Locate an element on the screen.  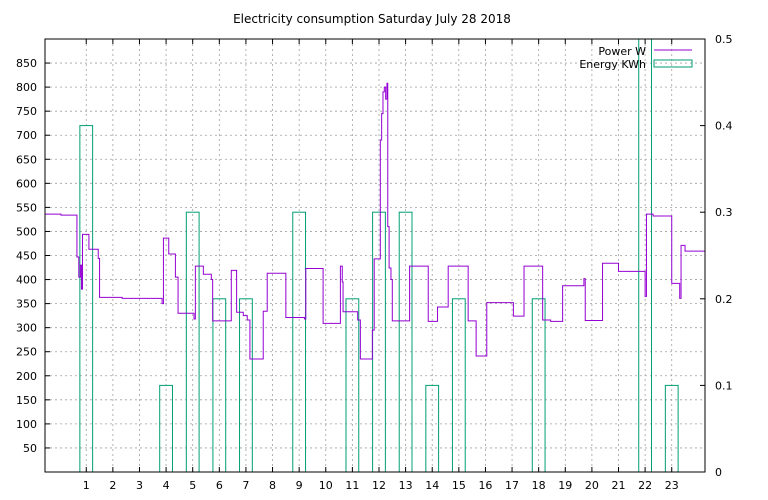
y-right-tick-label: 0.3 is located at coordinates (724, 212).